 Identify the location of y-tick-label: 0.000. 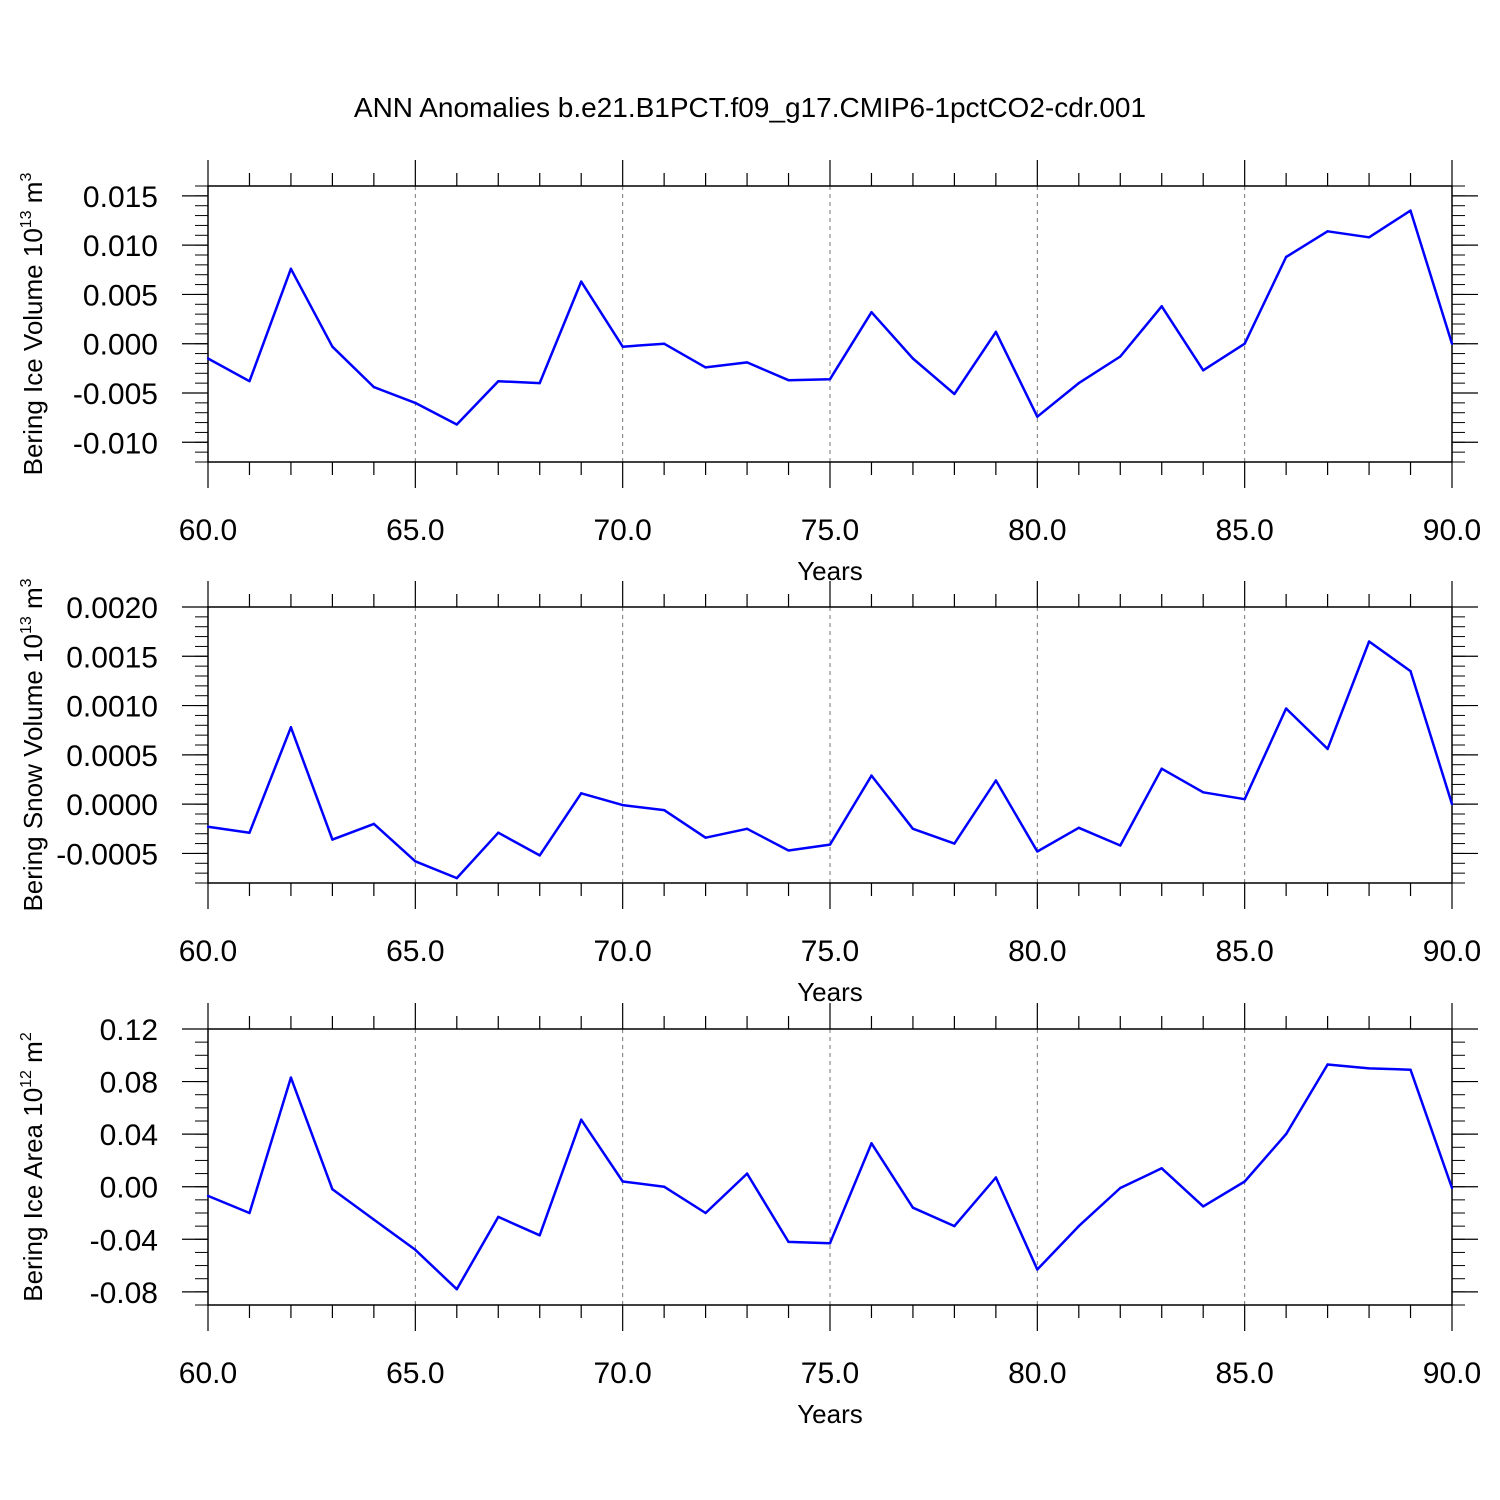
(120, 345).